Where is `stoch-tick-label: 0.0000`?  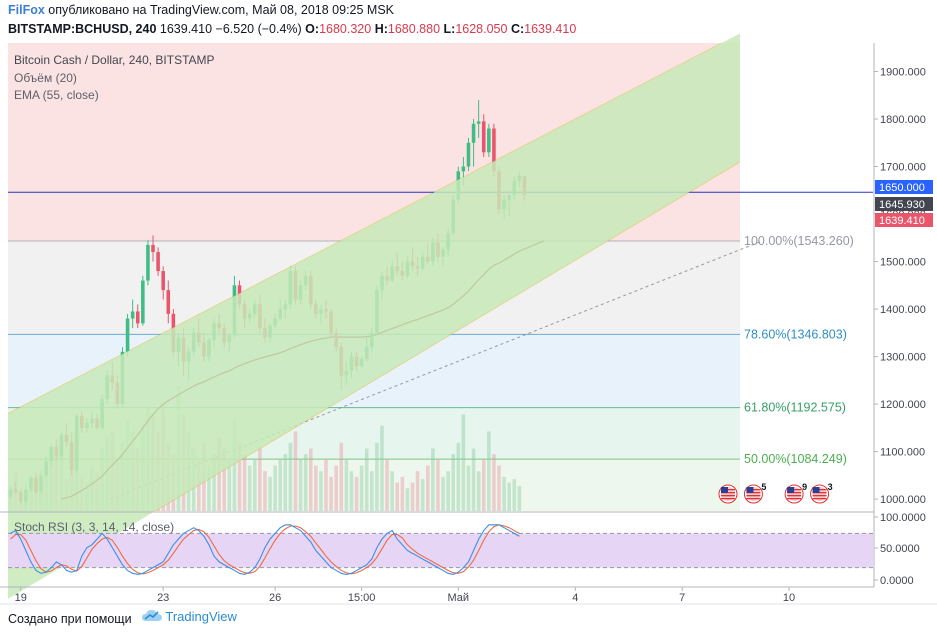
stoch-tick-label: 0.0000 is located at coordinates (897, 581).